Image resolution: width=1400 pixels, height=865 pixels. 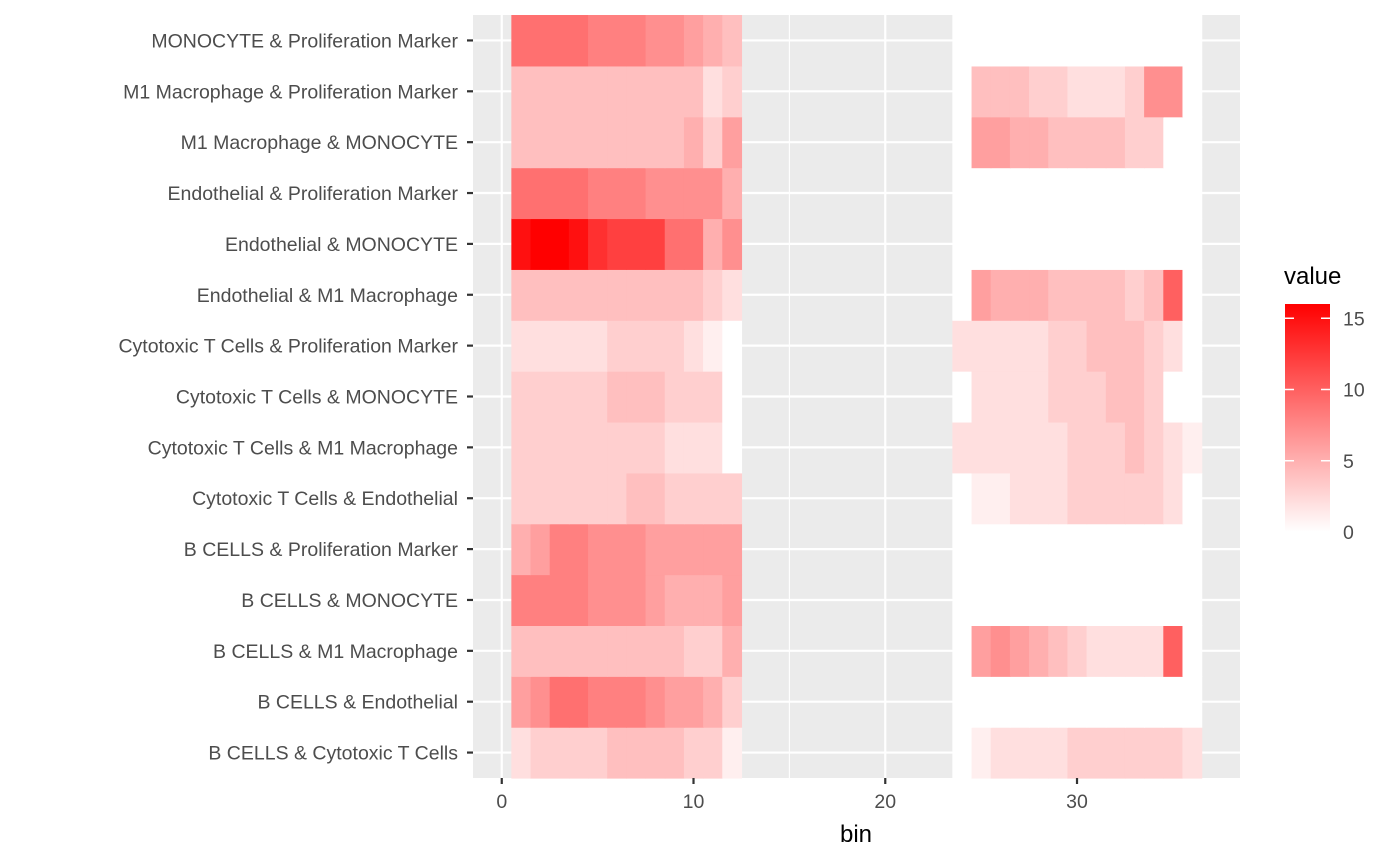 I want to click on legend-tick-label: 0, so click(x=1348, y=533).